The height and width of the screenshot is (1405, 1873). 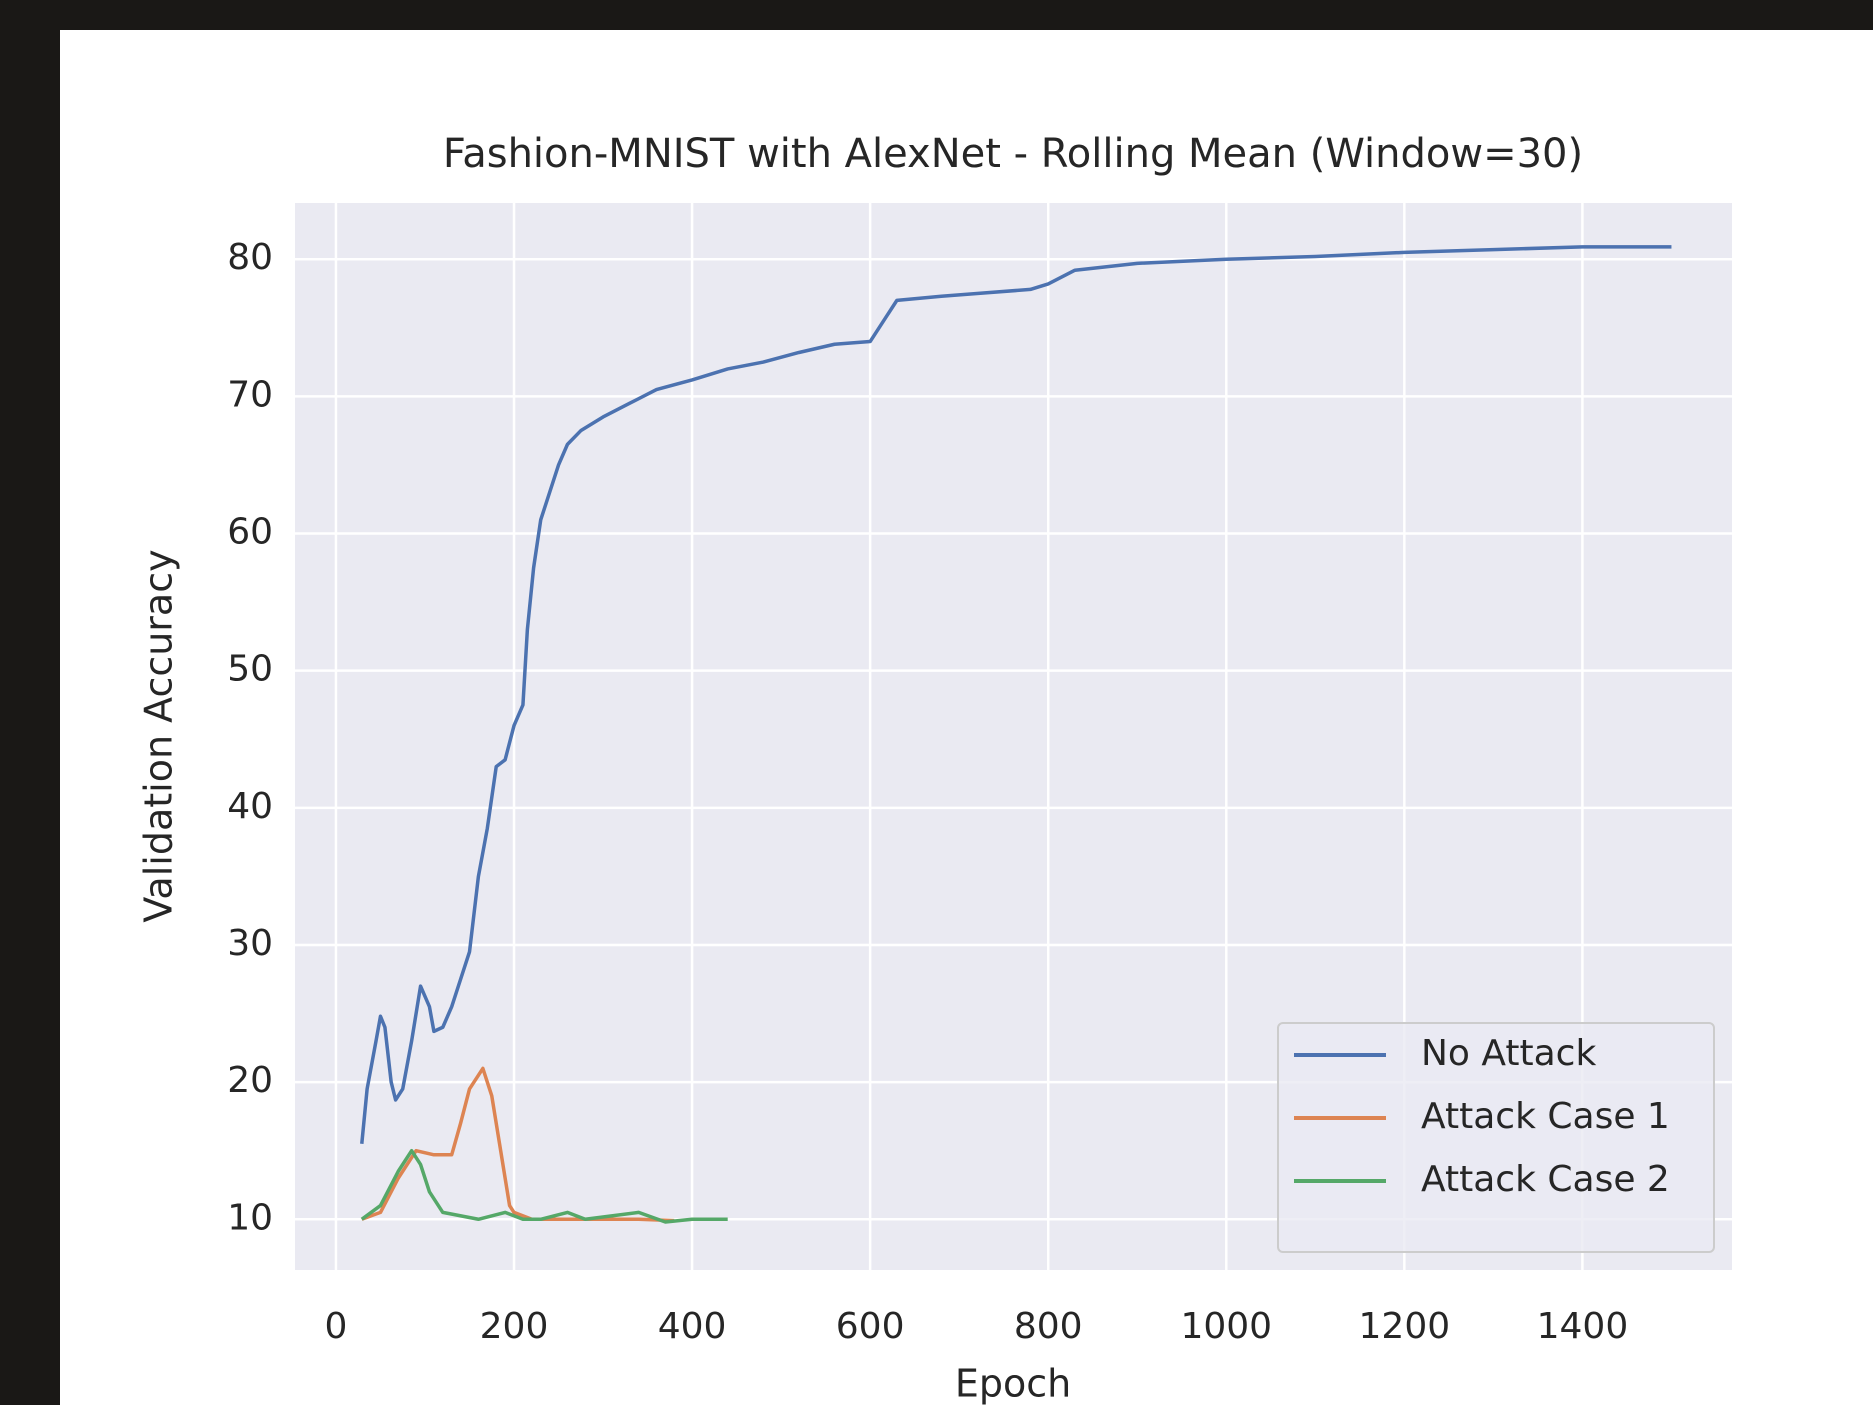 What do you see at coordinates (250, 394) in the screenshot?
I see `y-tick-label: 70` at bounding box center [250, 394].